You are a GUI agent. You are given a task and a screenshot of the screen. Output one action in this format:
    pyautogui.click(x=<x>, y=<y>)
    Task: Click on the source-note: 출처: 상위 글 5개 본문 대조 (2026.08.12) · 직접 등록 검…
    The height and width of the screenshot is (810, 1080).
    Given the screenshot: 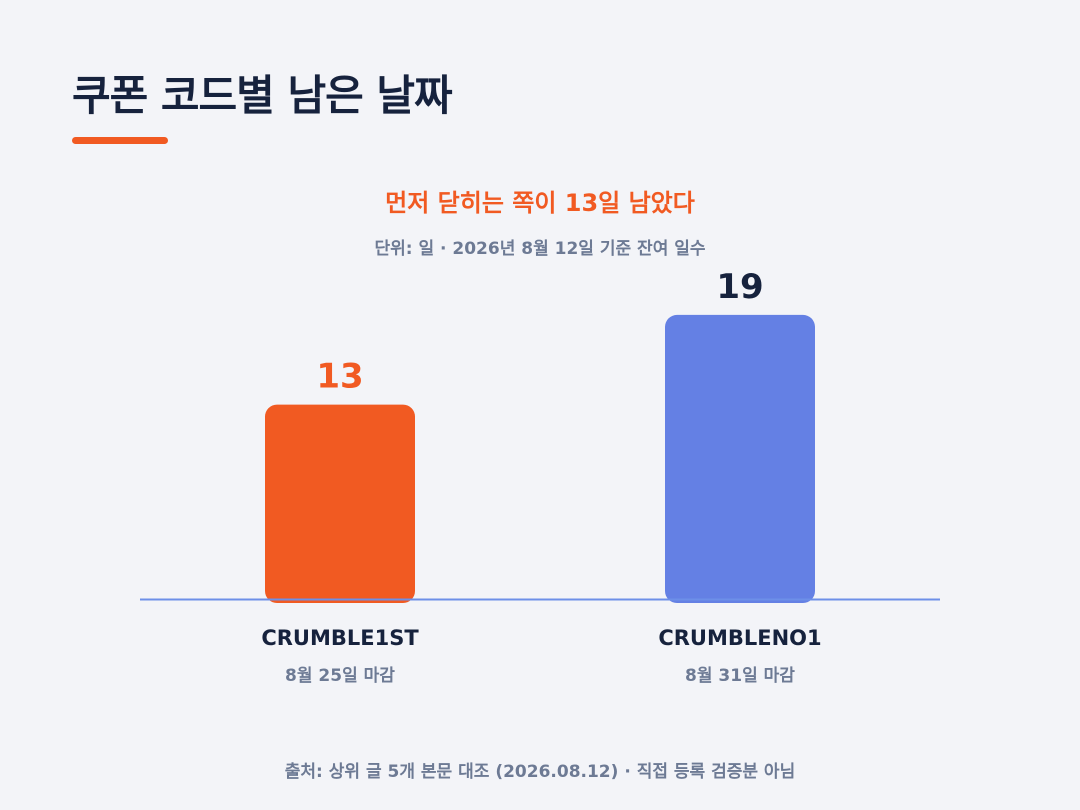 What is the action you would take?
    pyautogui.click(x=540, y=772)
    